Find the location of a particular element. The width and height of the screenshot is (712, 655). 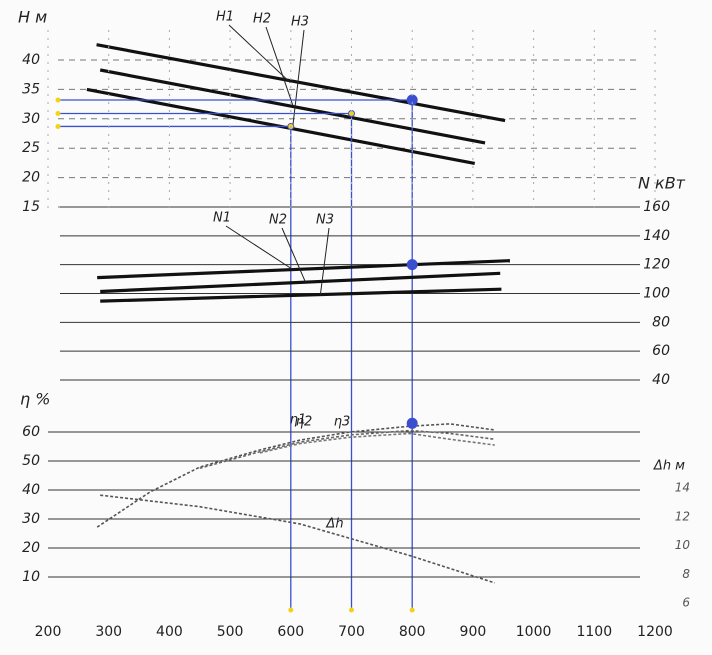

y-axis-label: η % is located at coordinates (35, 399).